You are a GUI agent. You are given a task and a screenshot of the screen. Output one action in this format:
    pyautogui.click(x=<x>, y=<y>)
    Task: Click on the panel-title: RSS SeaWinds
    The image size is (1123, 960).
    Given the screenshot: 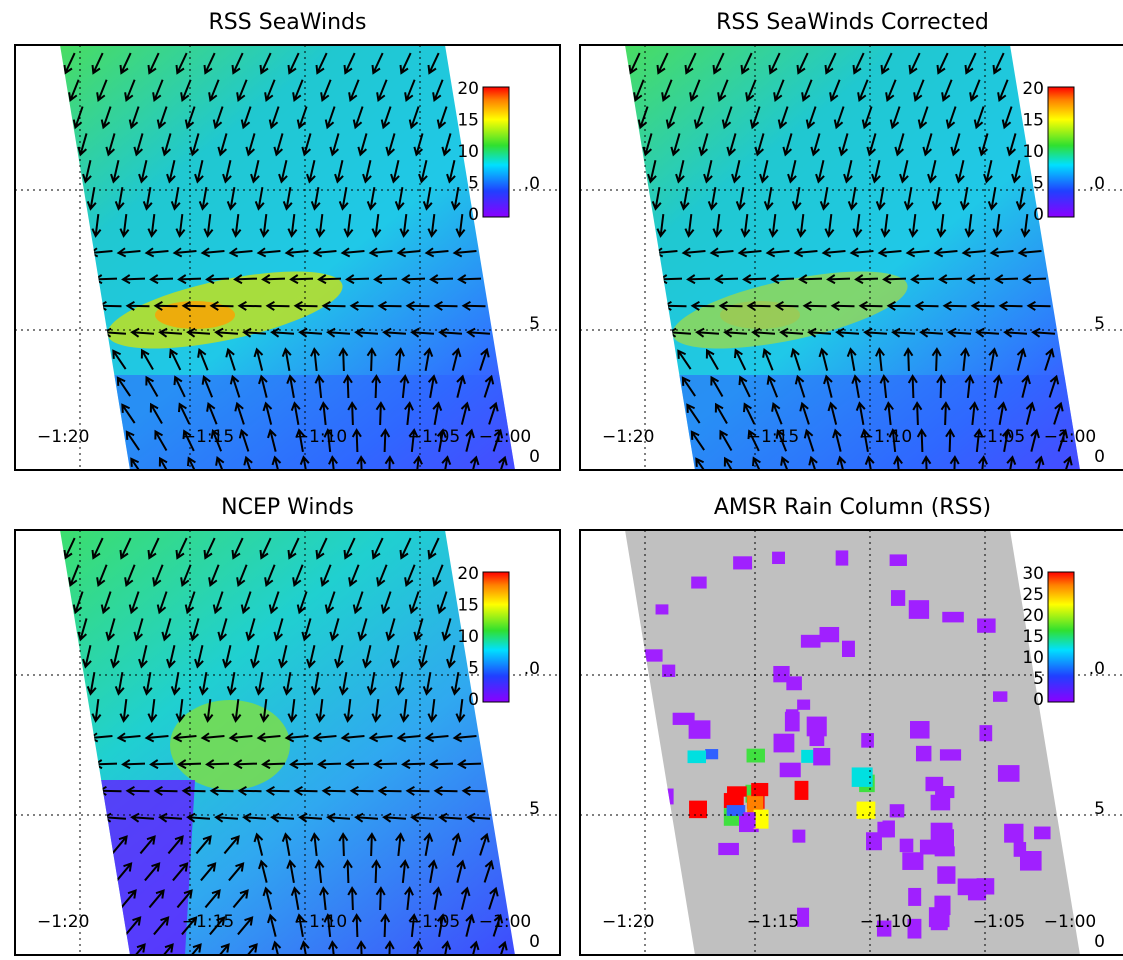 What is the action you would take?
    pyautogui.click(x=288, y=22)
    